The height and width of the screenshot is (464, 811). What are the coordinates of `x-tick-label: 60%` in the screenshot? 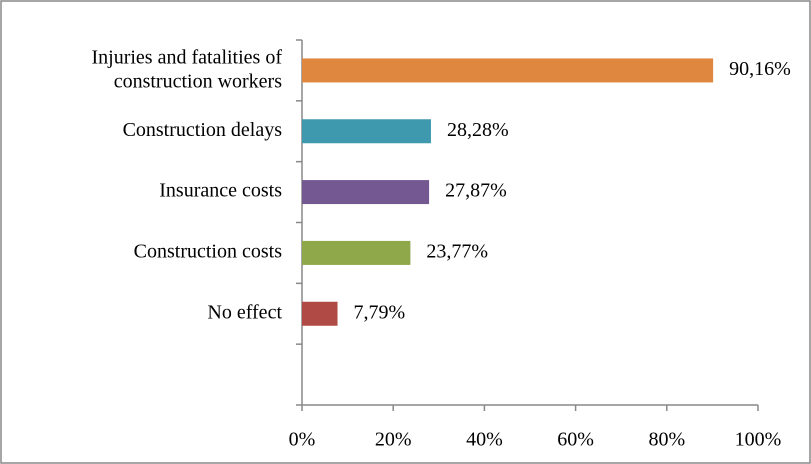 It's located at (575, 440).